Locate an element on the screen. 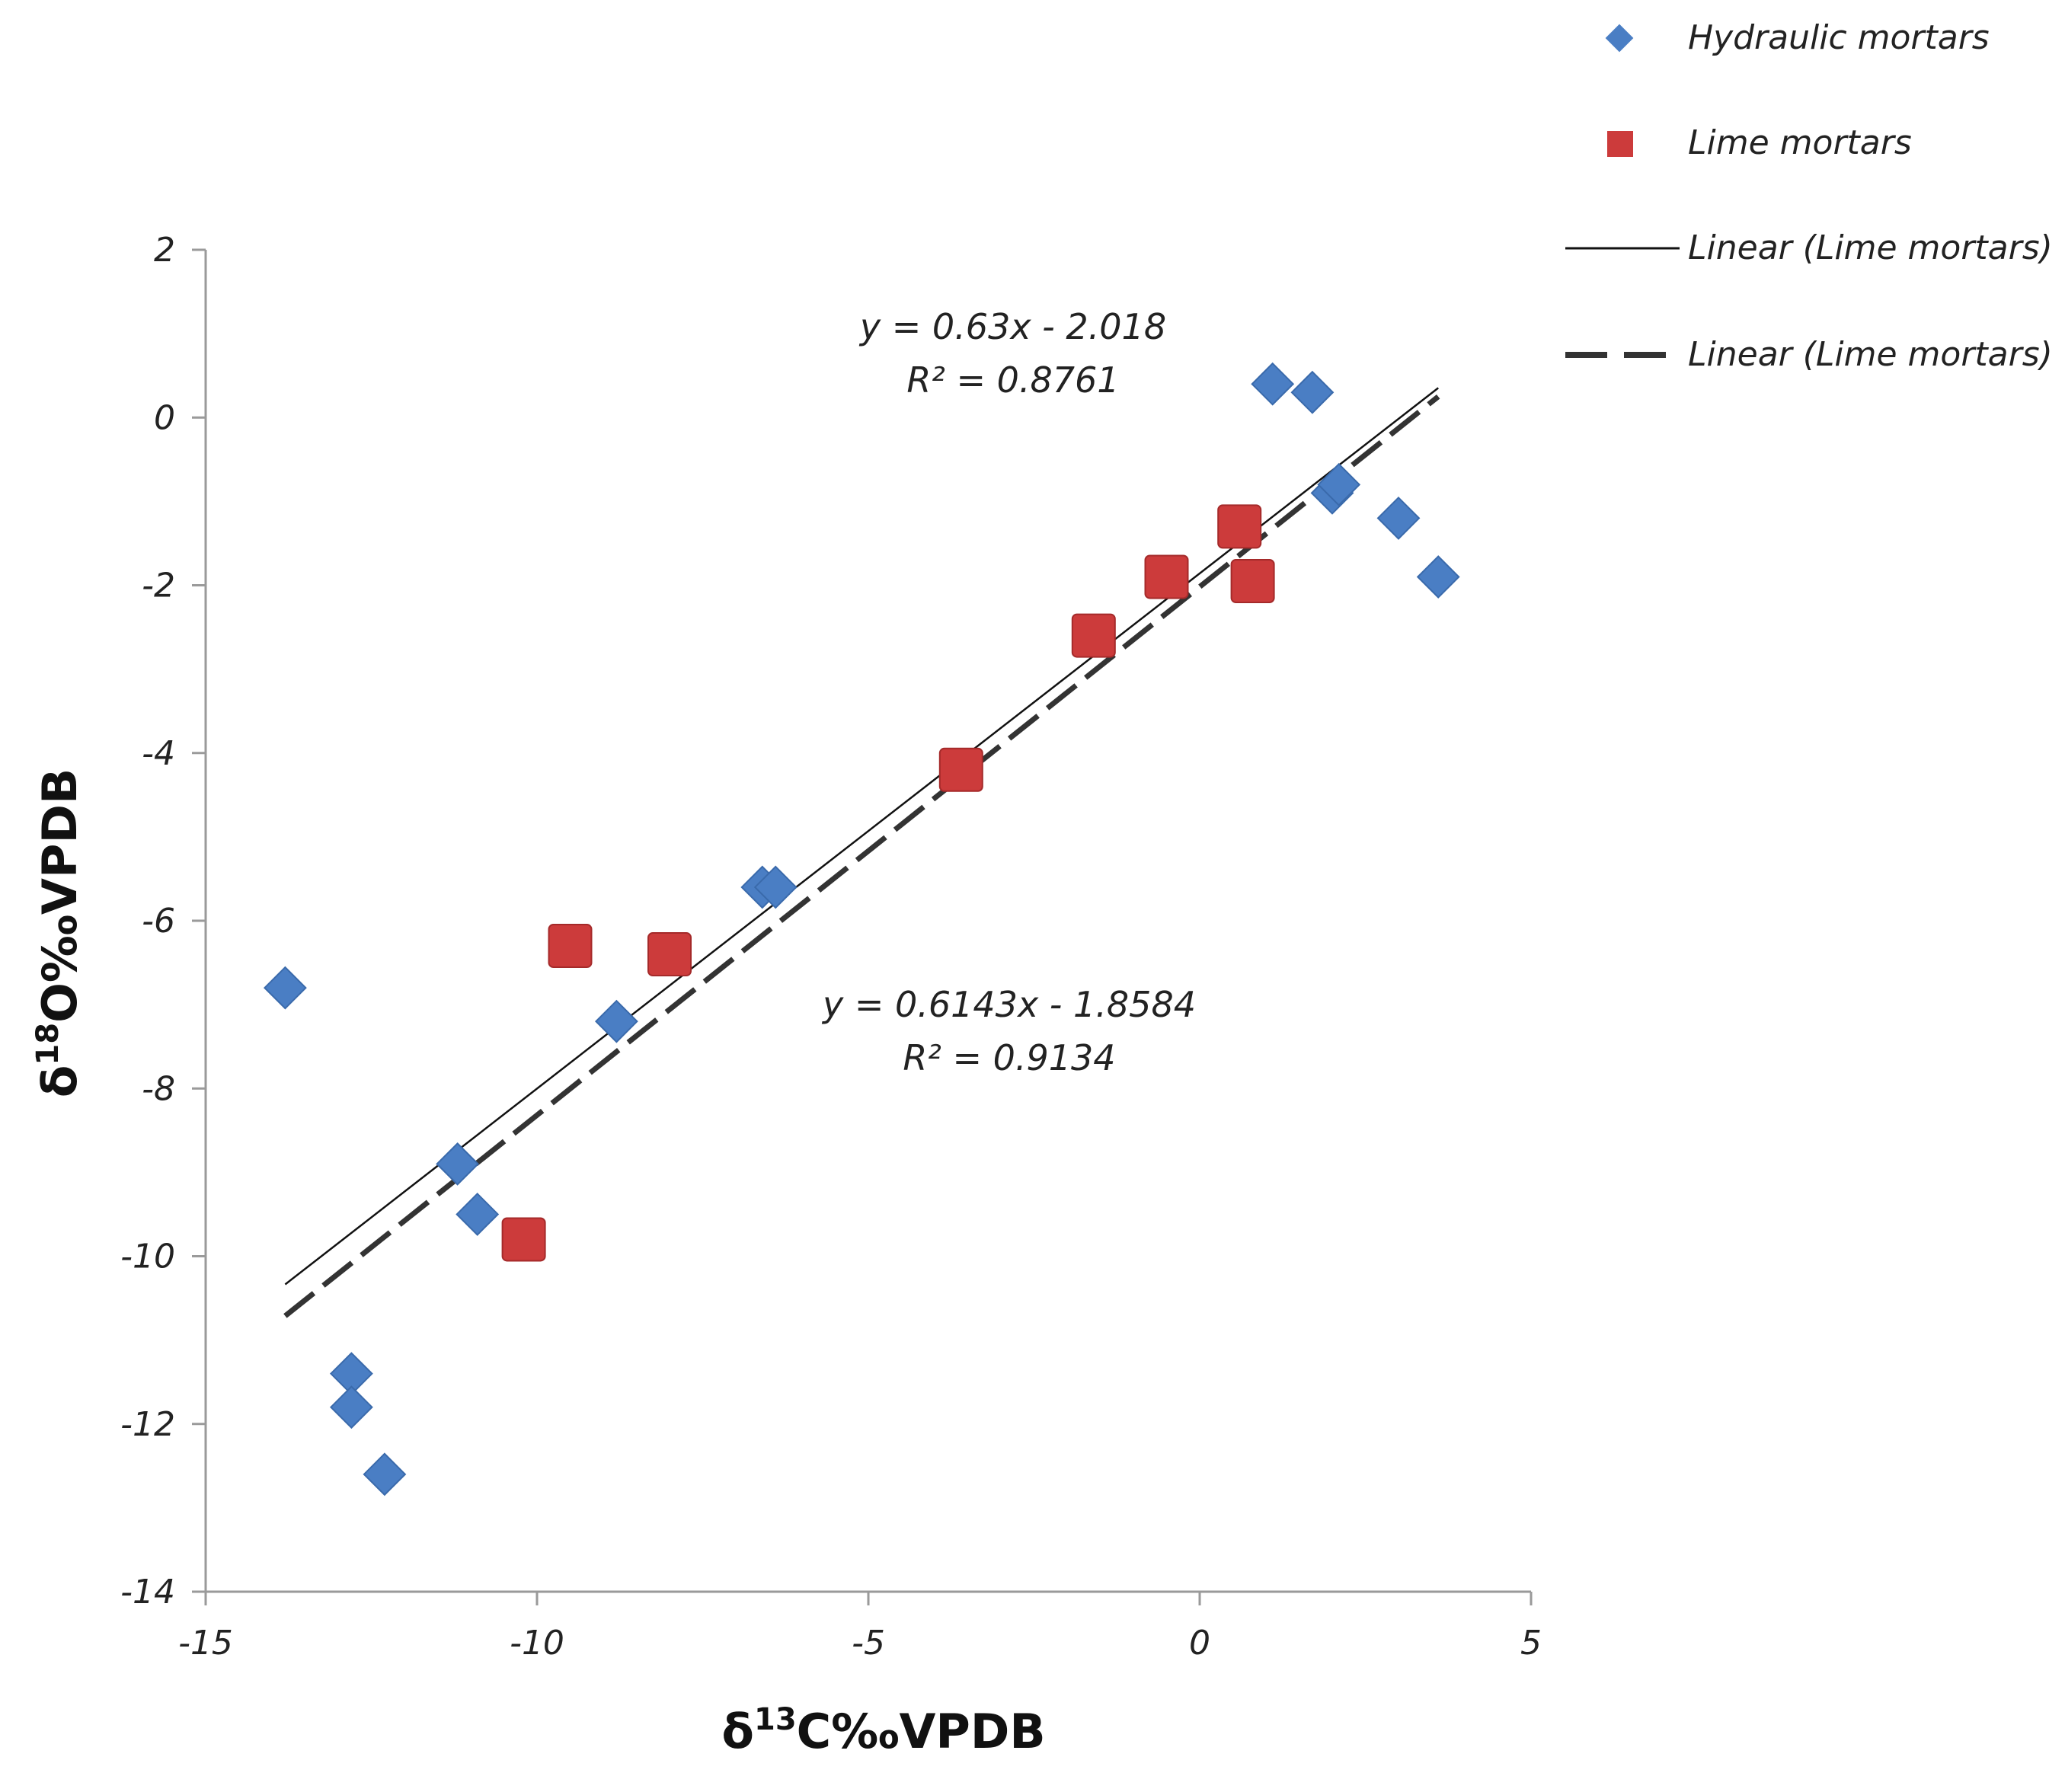 The width and height of the screenshot is (2065, 1792). legend-label-linear-dashed: Linear (Lime mortars) is located at coordinates (1871, 355).